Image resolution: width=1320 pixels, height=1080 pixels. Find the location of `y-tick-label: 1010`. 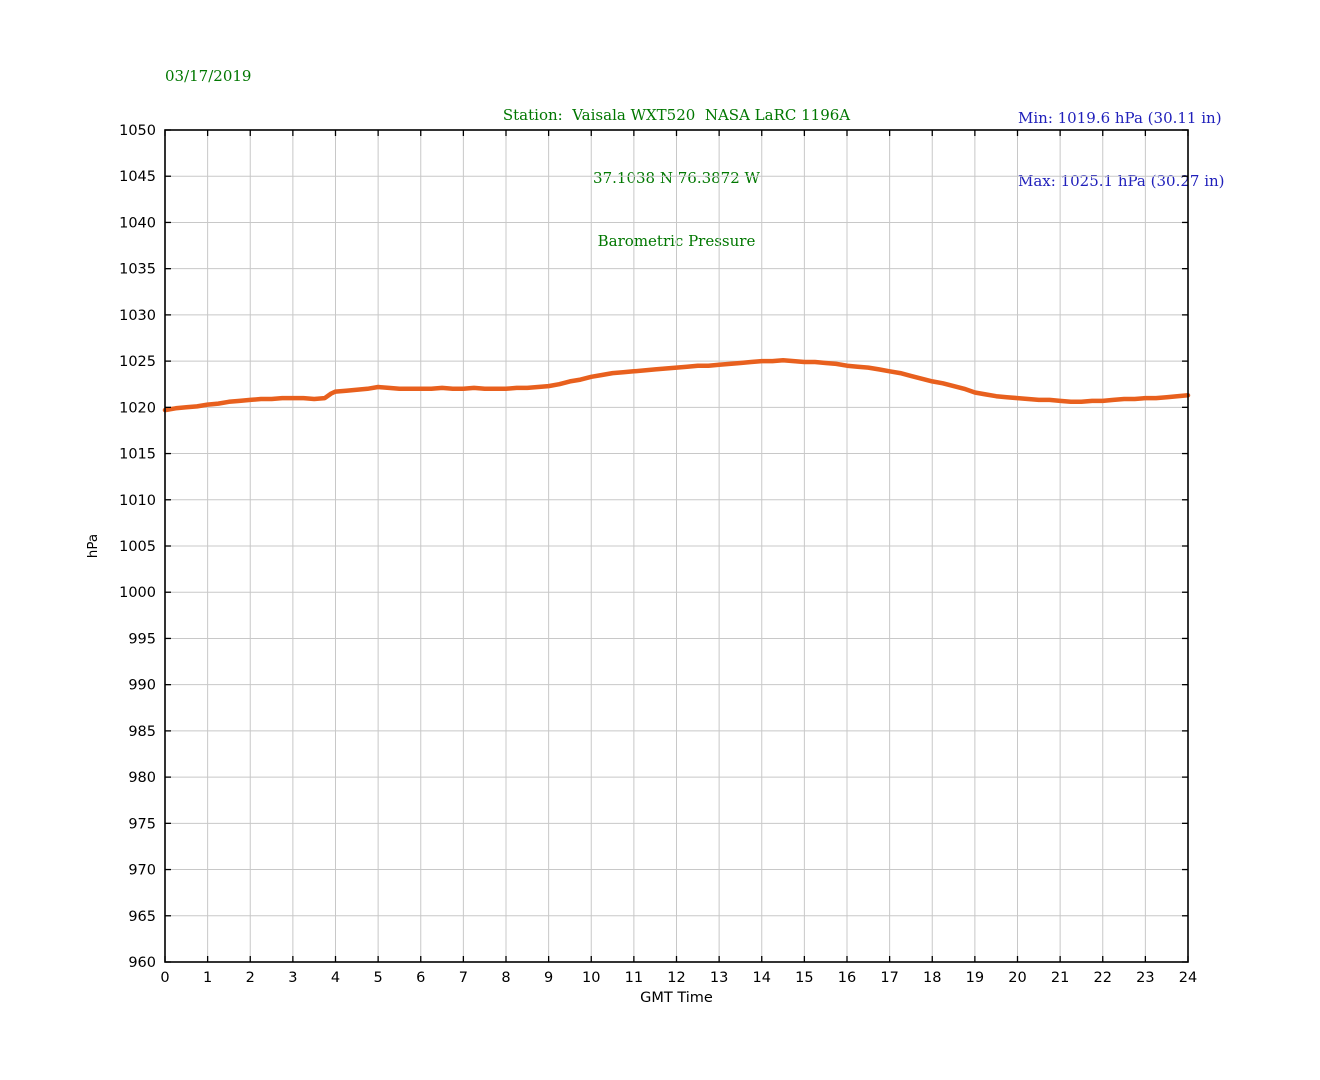

y-tick-label: 1010 is located at coordinates (137, 501).